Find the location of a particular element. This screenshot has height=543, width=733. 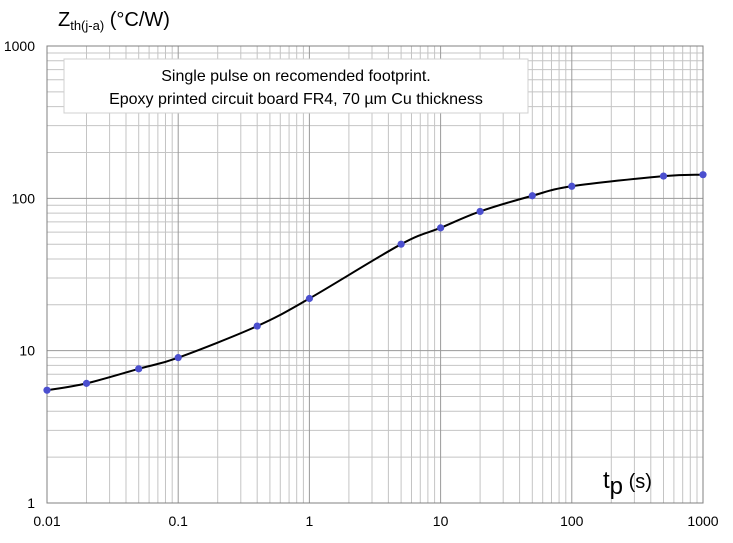

y-tick-labels: 1 10 100 1000 is located at coordinates (19, 274).